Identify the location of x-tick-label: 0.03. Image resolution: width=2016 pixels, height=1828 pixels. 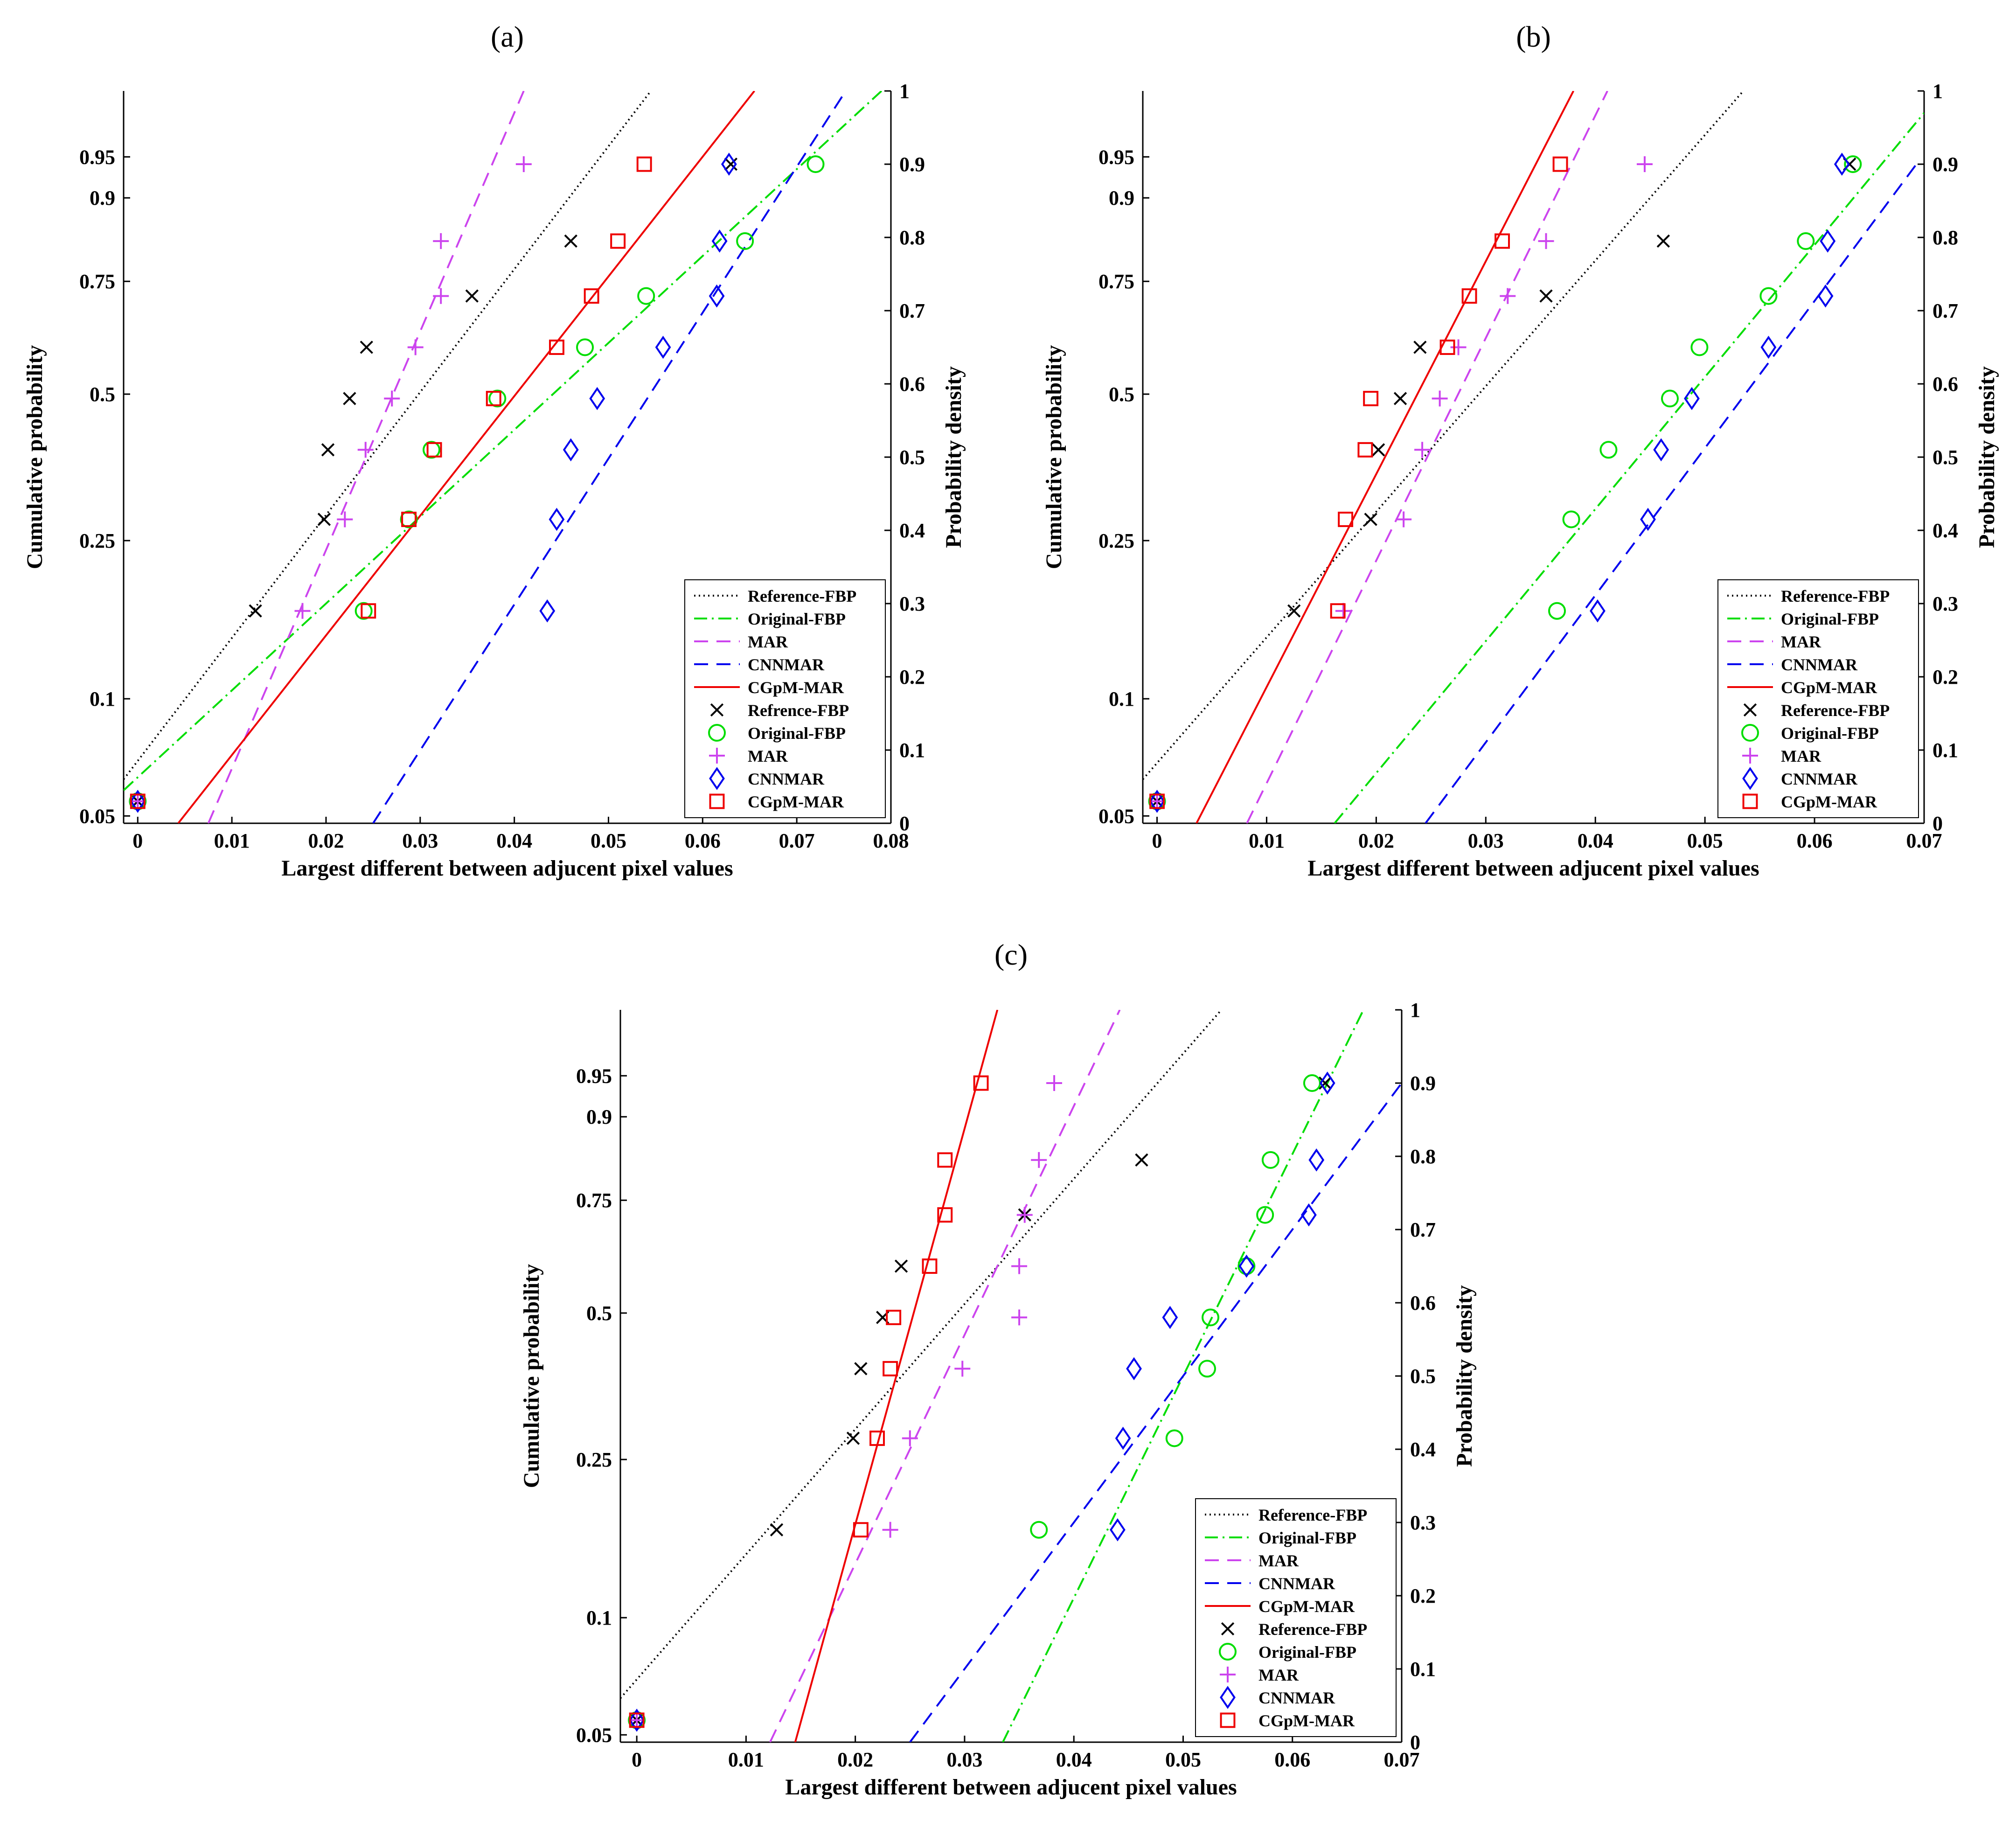
(1486, 840).